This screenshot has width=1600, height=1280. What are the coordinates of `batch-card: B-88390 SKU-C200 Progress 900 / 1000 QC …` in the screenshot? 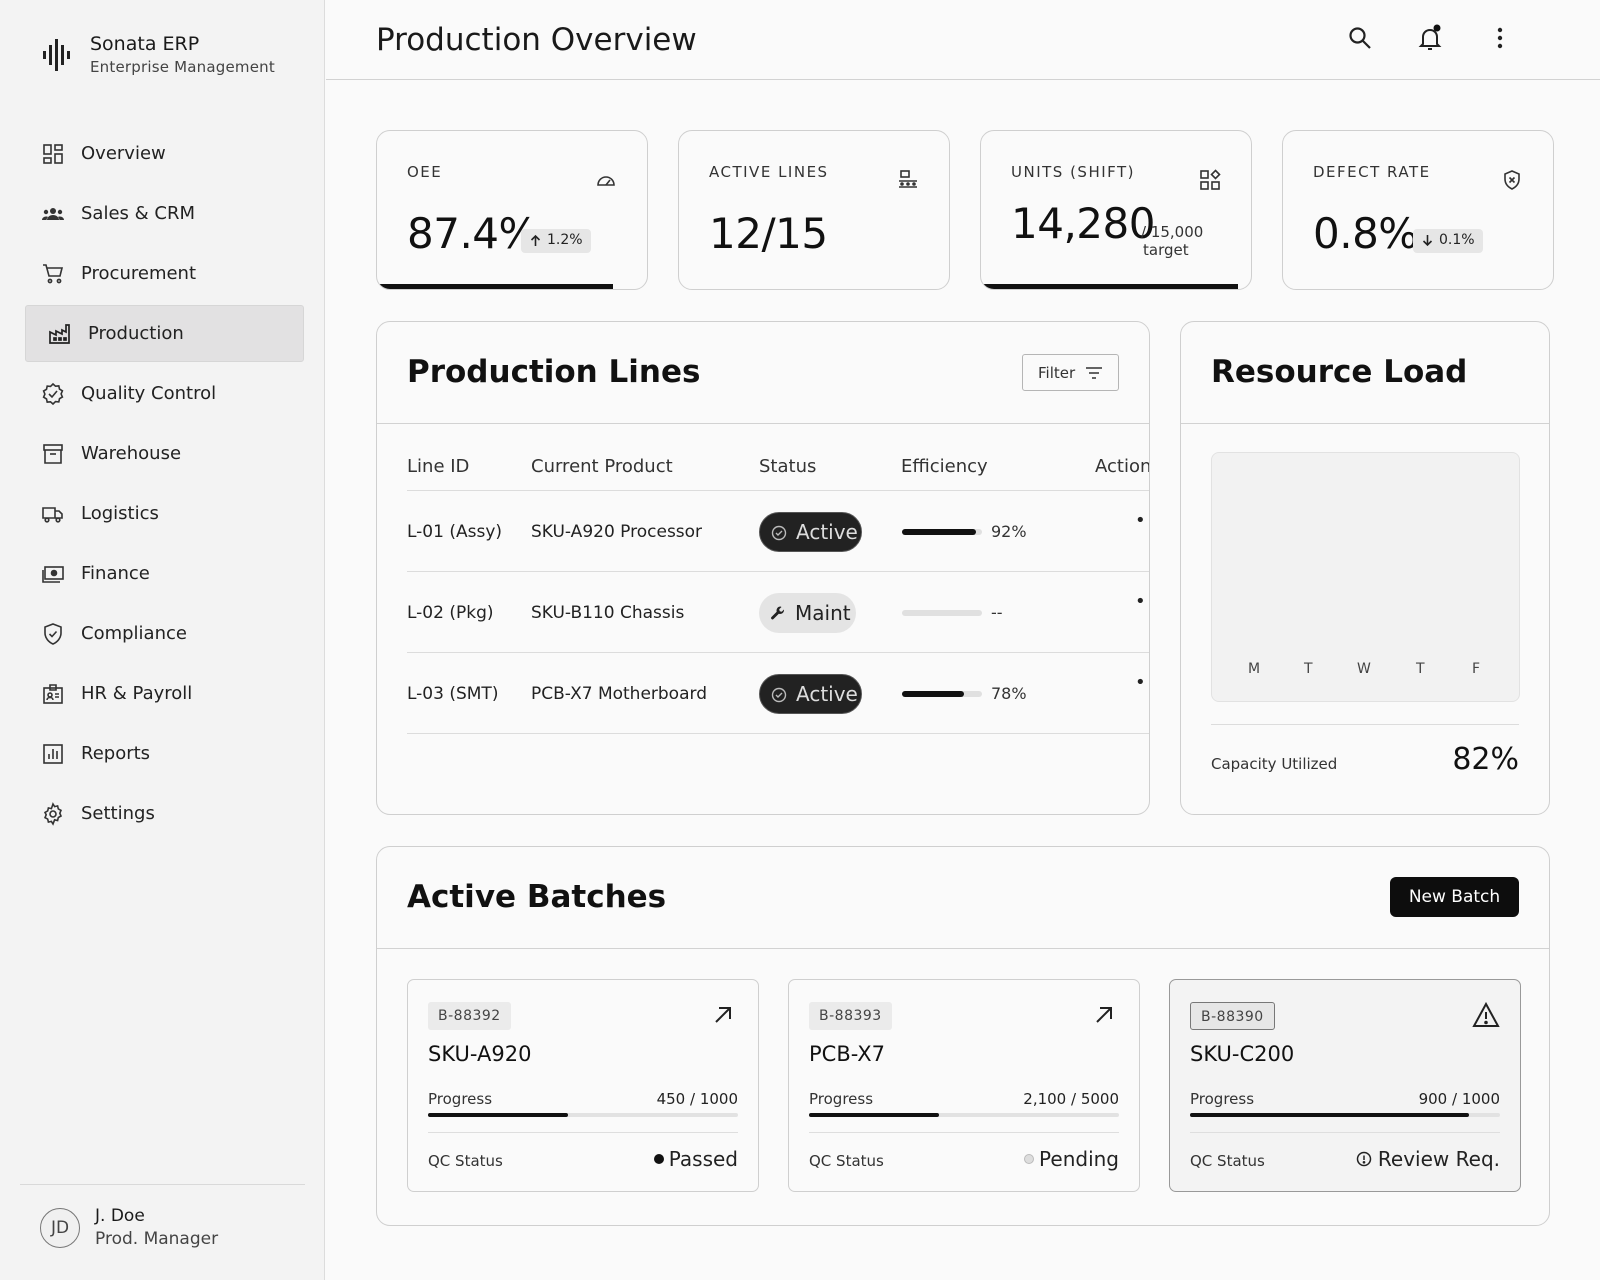 It's located at (1345, 1085).